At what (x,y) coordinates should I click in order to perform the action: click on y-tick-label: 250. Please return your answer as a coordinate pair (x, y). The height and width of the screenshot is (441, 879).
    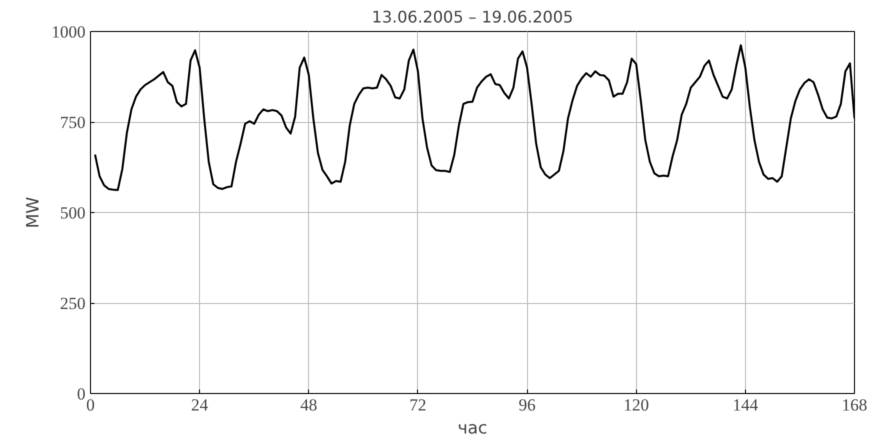
    Looking at the image, I should click on (73, 303).